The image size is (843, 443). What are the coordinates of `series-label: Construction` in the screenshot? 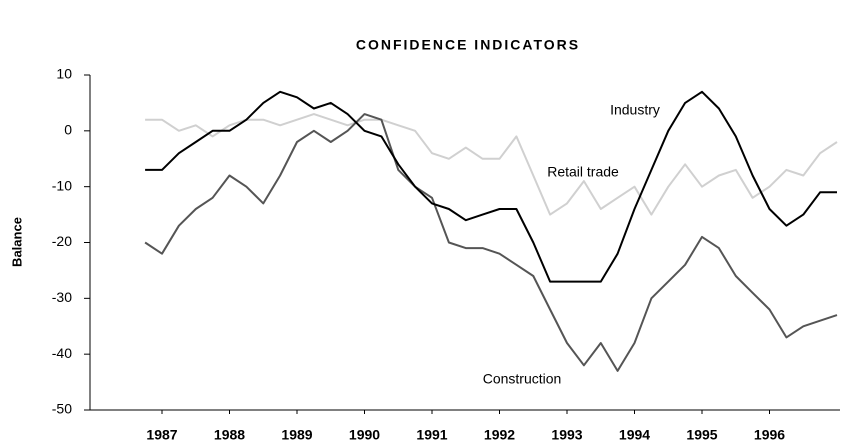 It's located at (522, 379).